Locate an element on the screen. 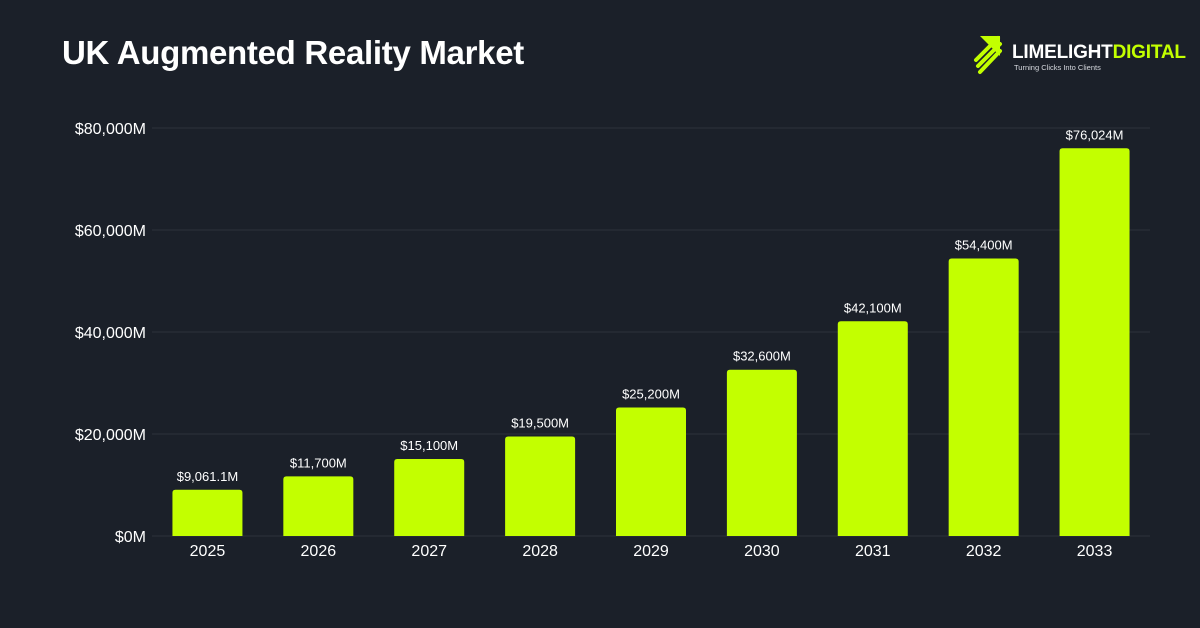 The height and width of the screenshot is (628, 1200). y-tick-label: $80,000M is located at coordinates (110, 129).